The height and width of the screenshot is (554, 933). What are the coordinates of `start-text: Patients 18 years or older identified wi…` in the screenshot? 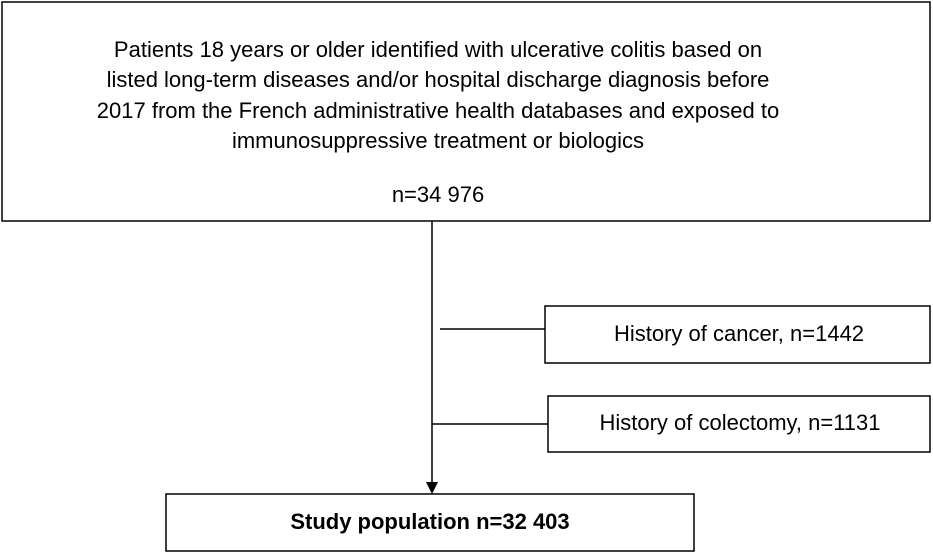 It's located at (438, 49).